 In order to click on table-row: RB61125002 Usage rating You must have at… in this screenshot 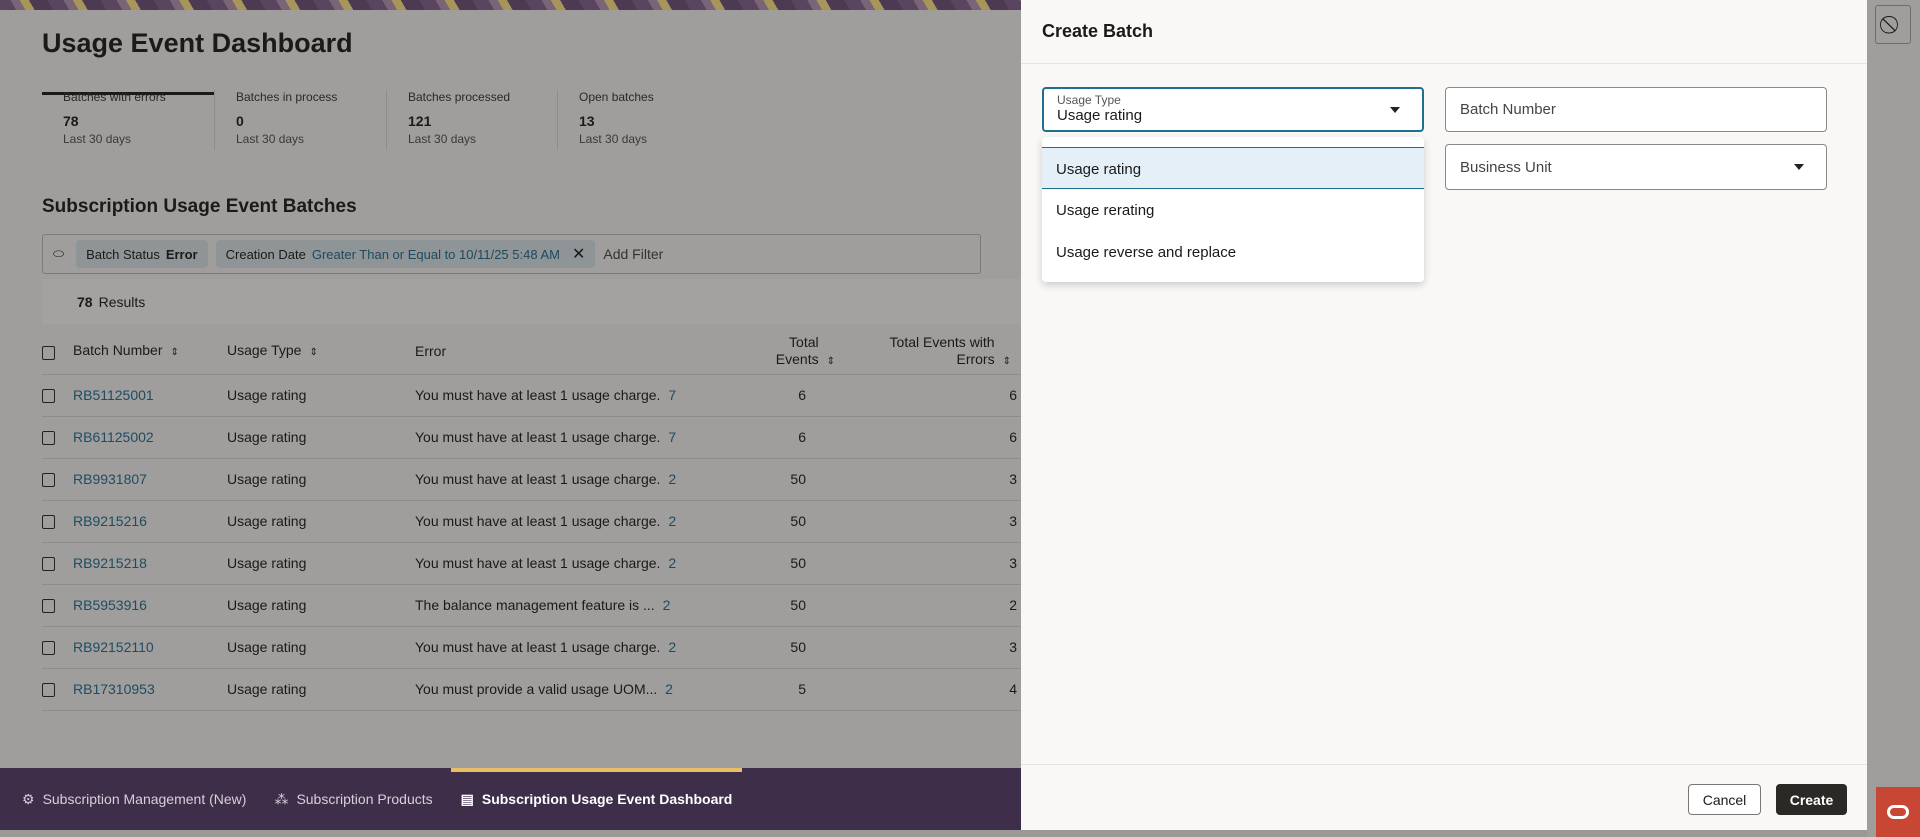, I will do `click(531, 437)`.